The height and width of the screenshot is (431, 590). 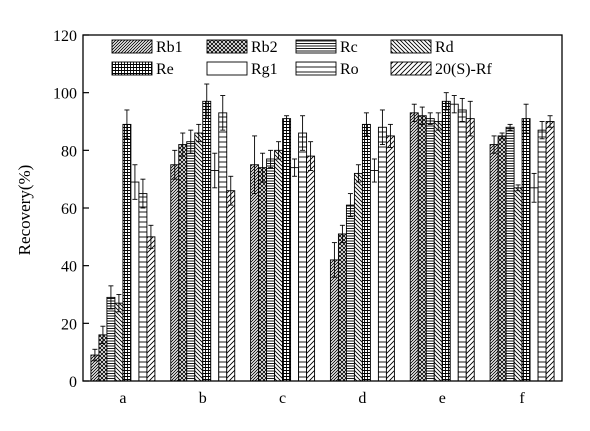 I want to click on legend-item-1: Rb2, so click(x=242, y=47).